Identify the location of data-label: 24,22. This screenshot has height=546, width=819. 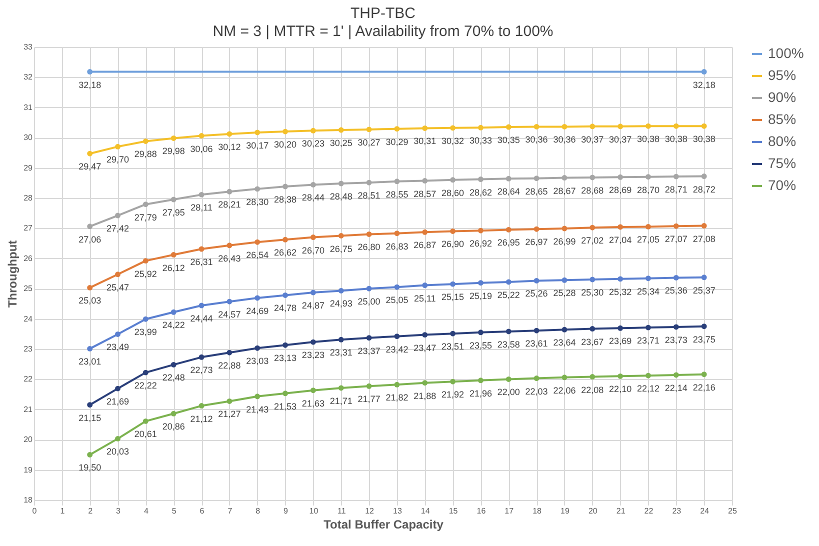
(173, 325).